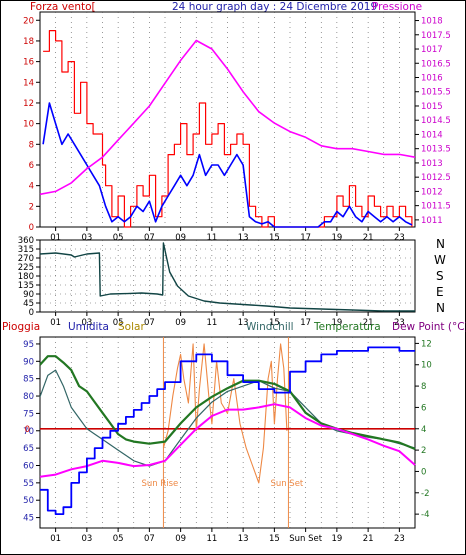 The height and width of the screenshot is (555, 466). Describe the element at coordinates (432, 50) in the screenshot. I see `panel1-y2-tick-label: 1017` at that location.